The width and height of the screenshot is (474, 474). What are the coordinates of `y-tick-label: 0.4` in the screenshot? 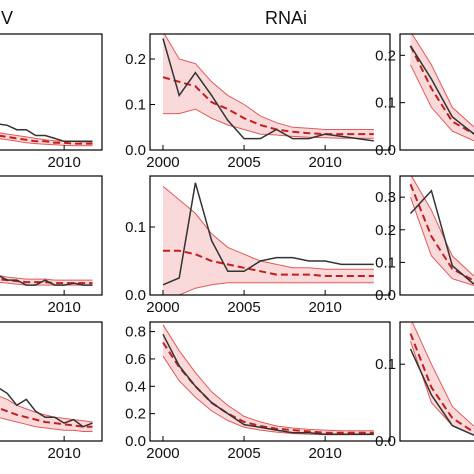 It's located at (135, 386).